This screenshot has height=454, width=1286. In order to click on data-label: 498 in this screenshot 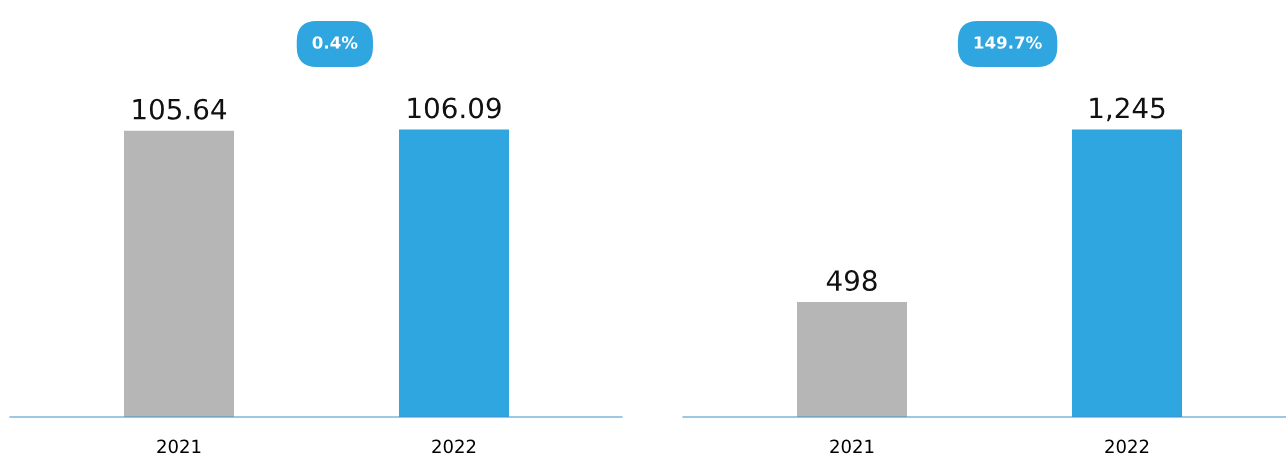, I will do `click(851, 281)`.